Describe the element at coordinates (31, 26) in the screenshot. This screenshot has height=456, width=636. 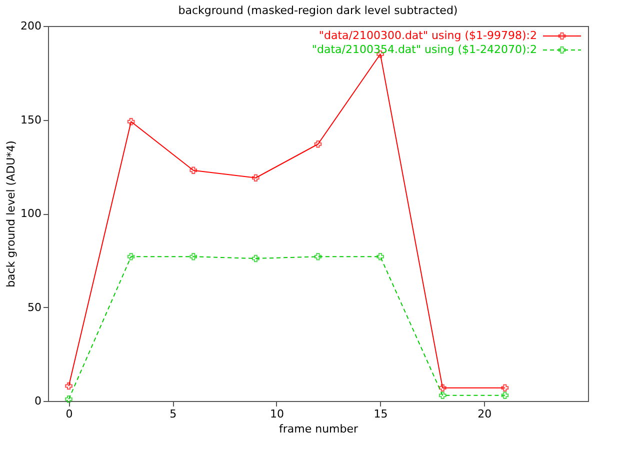
I see `y-tick-label: 200` at that location.